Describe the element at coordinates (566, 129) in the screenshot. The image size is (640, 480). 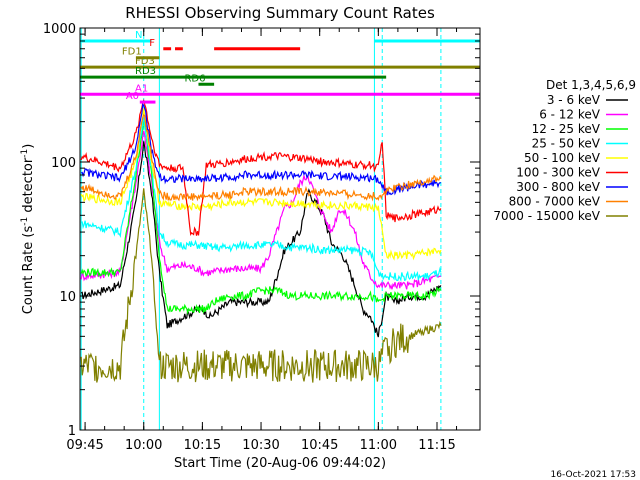
I see `legend-label-2: 12 - 25 keV` at that location.